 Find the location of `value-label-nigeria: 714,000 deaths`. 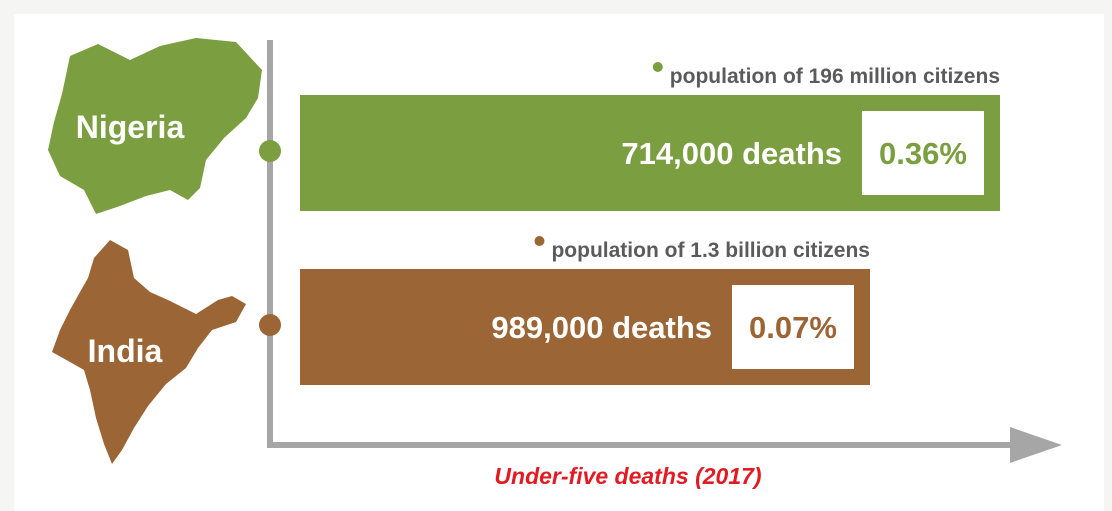

value-label-nigeria: 714,000 deaths is located at coordinates (731, 153).